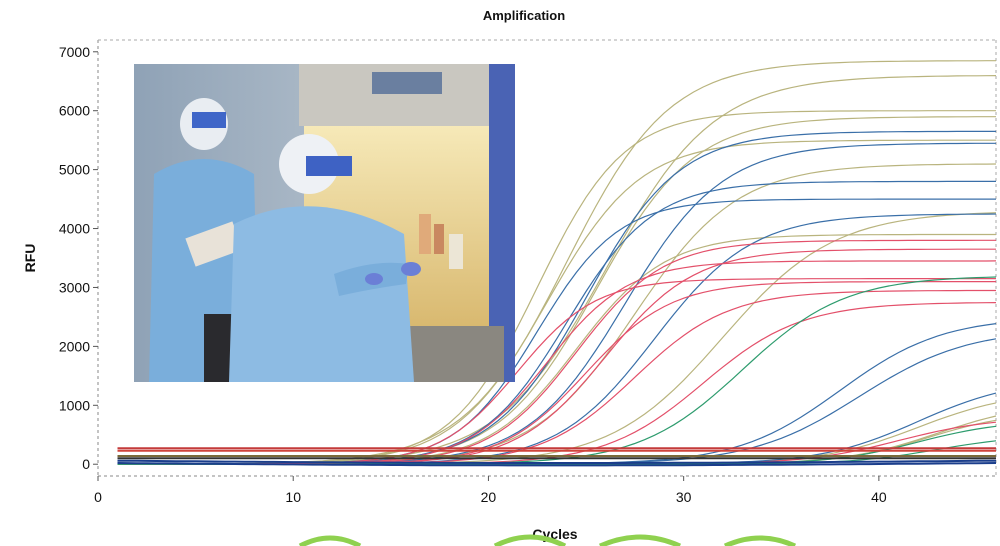  I want to click on x-tick-label: 0, so click(98, 497).